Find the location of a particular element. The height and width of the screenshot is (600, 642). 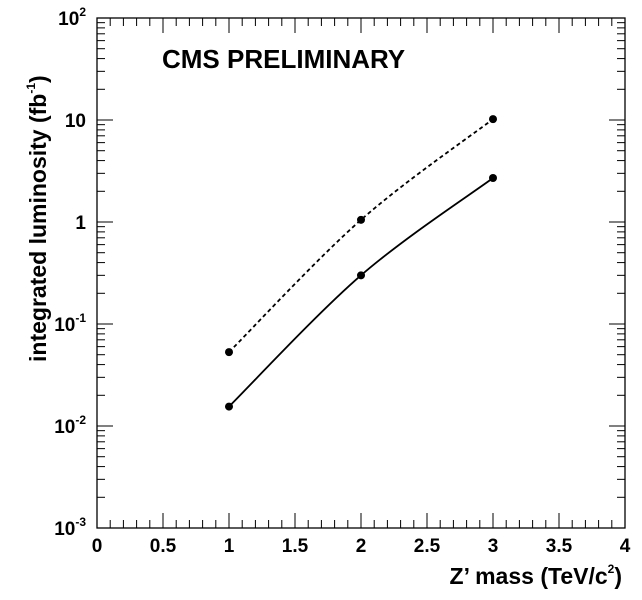

x-tick-label: 1.5 is located at coordinates (295, 546).